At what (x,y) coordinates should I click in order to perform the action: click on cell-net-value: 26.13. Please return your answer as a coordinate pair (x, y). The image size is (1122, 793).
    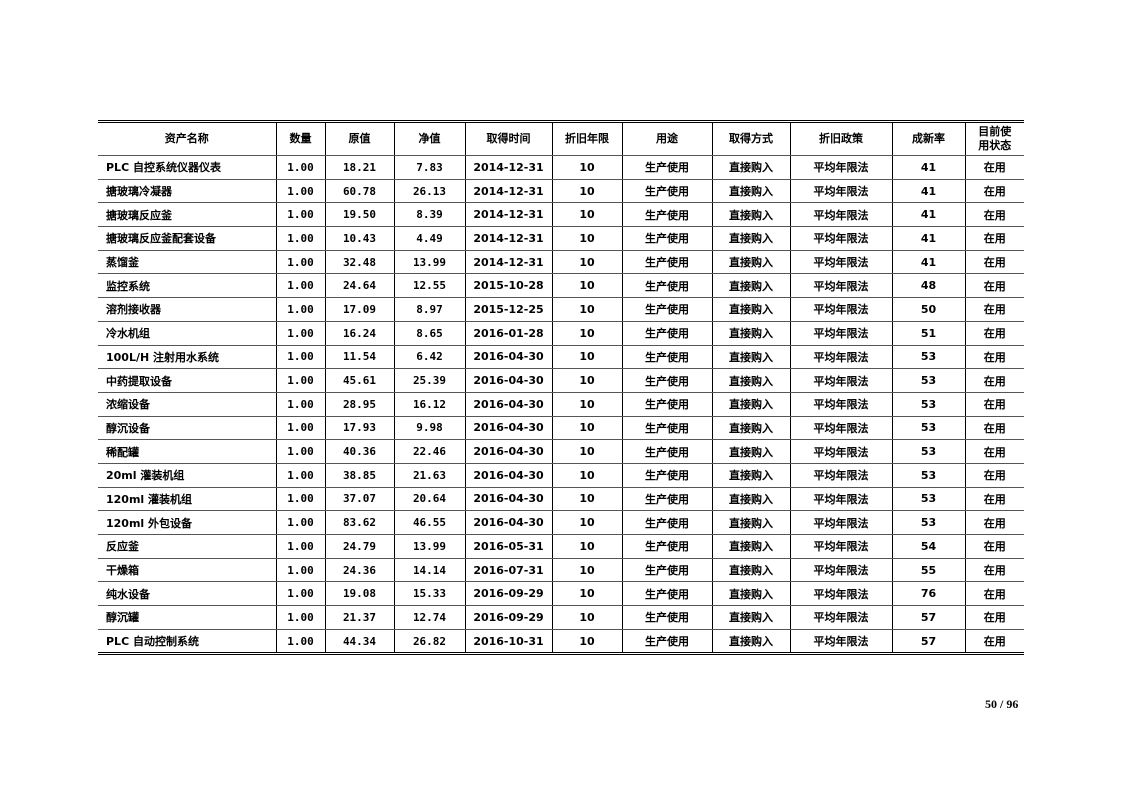
    Looking at the image, I should click on (429, 191).